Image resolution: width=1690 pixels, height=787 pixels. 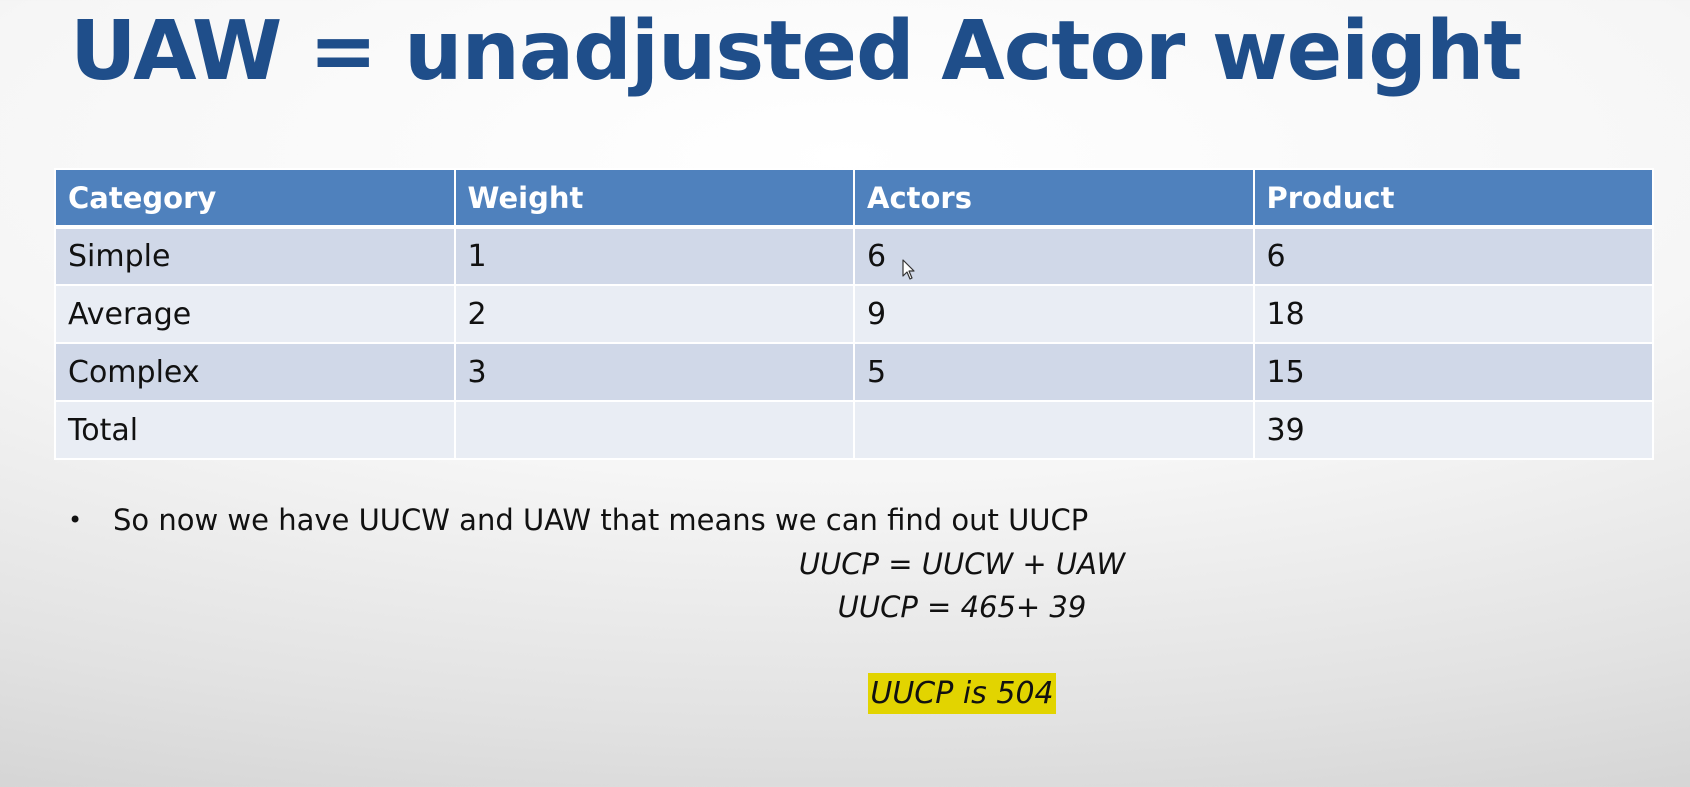 I want to click on header-actors: Actors, so click(x=1054, y=198).